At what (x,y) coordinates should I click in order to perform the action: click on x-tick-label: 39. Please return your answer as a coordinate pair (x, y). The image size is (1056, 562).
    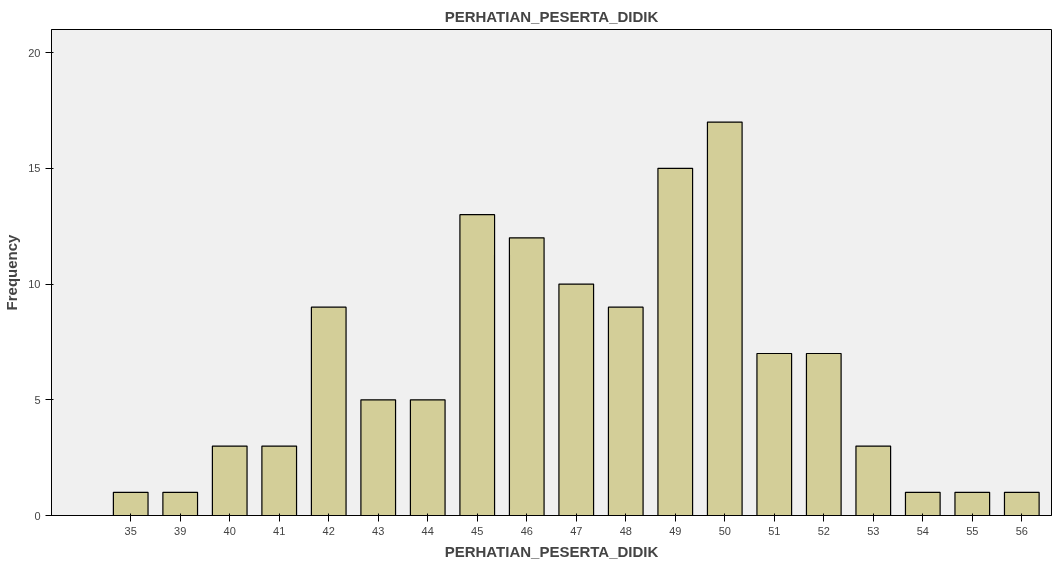
    Looking at the image, I should click on (180, 530).